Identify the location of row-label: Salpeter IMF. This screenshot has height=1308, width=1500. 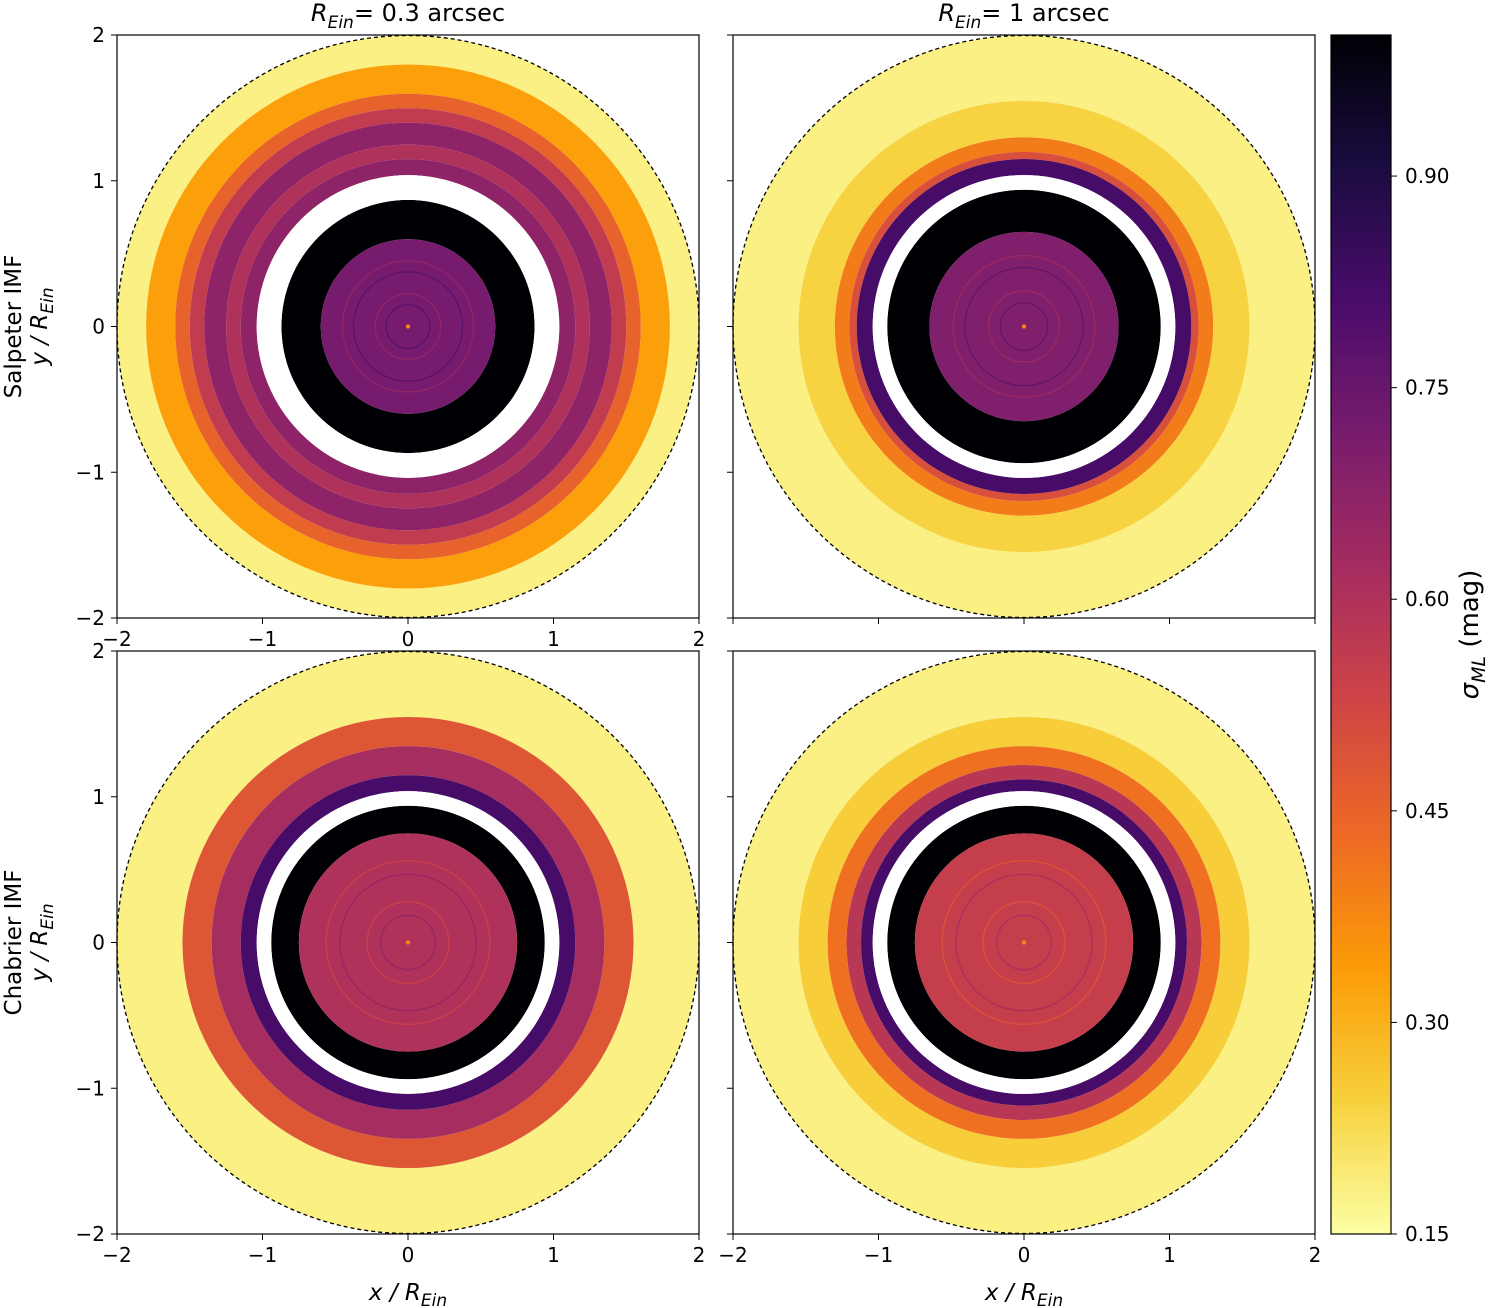
(14, 327).